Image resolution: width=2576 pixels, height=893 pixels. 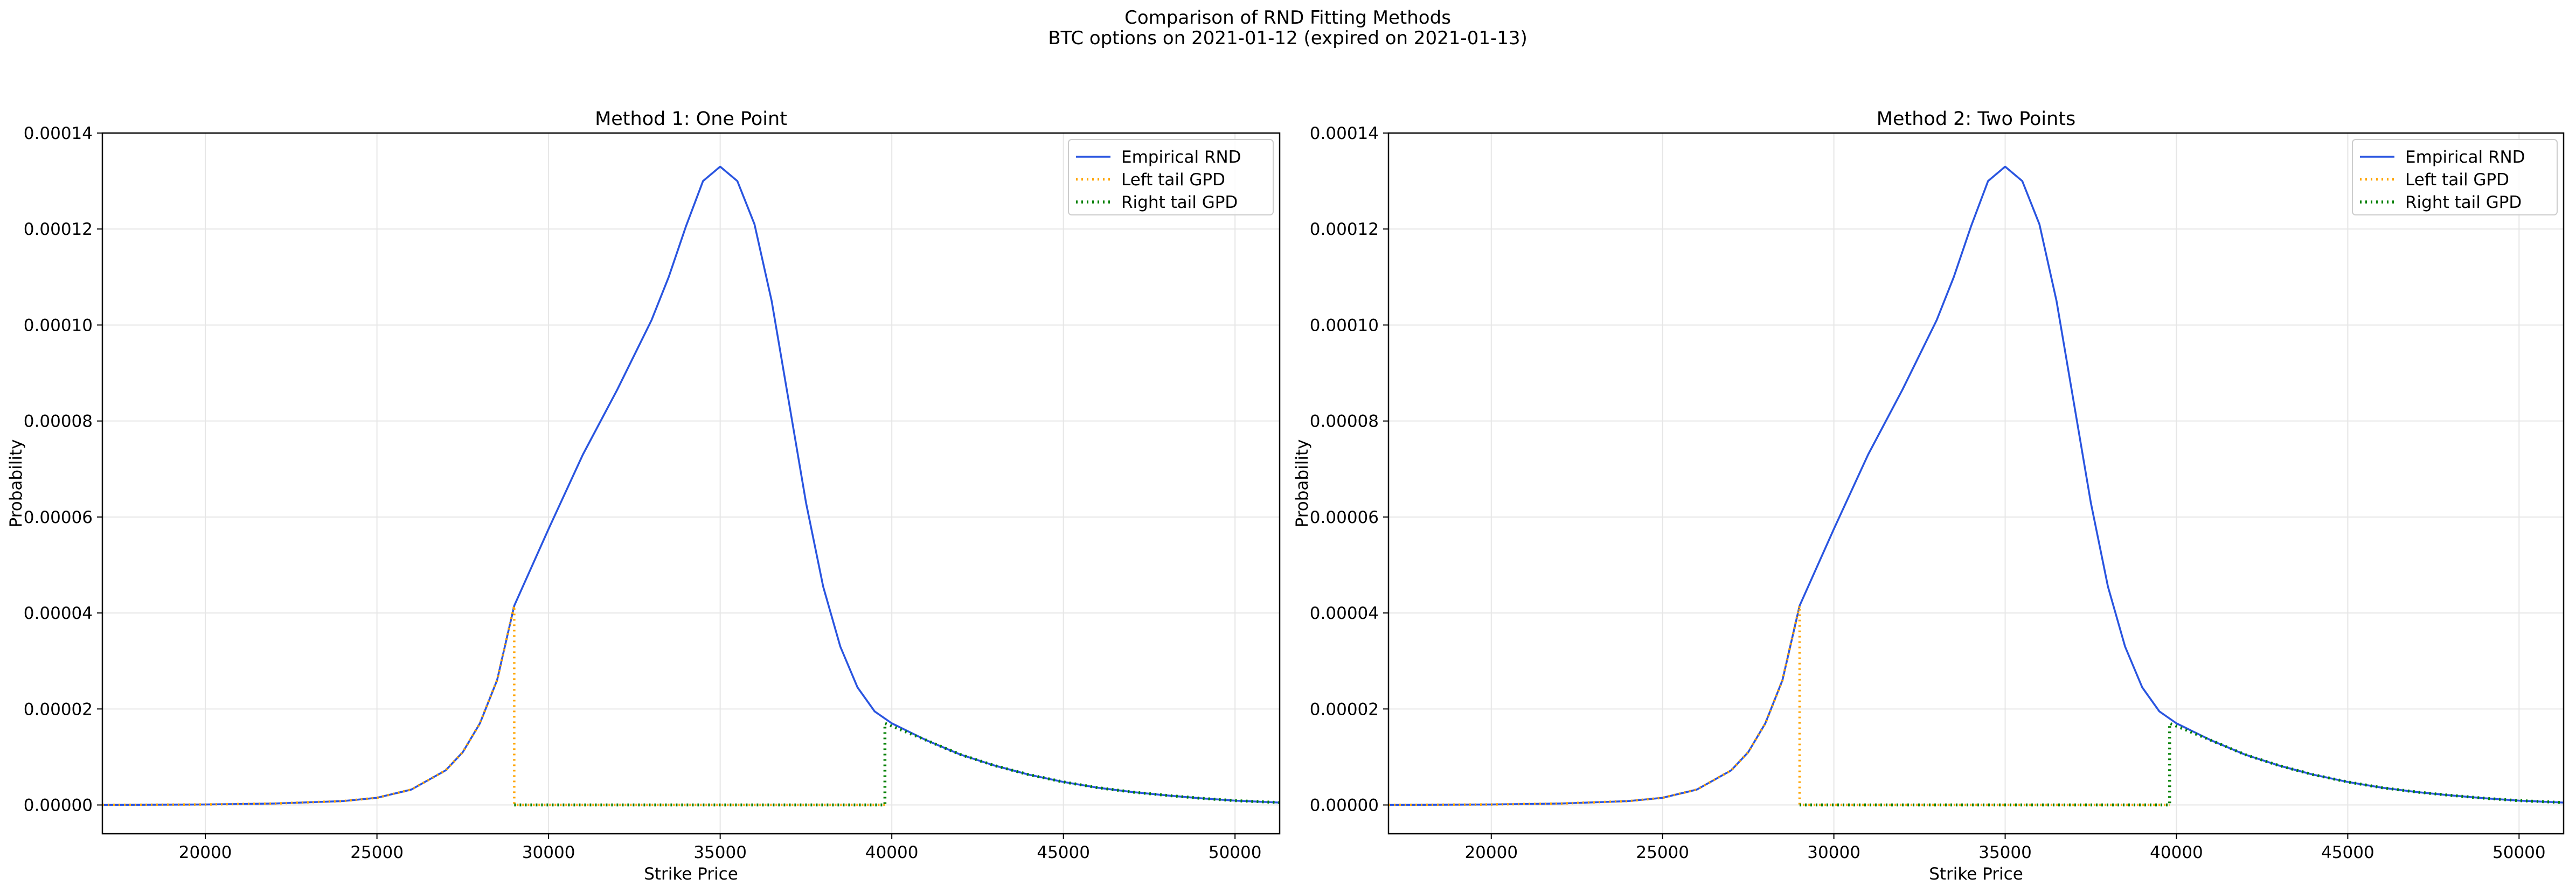 What do you see at coordinates (1344, 422) in the screenshot?
I see `panel-2-ytick-label-4: 0.00008` at bounding box center [1344, 422].